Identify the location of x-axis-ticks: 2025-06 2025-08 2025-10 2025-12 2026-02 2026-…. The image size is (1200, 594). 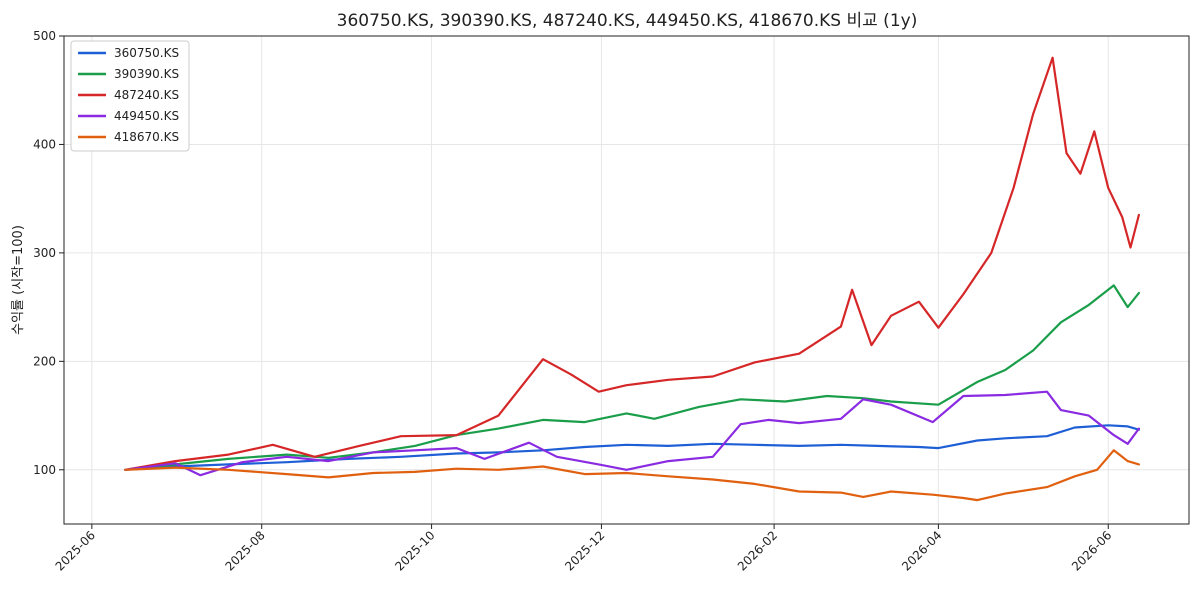
(583, 549).